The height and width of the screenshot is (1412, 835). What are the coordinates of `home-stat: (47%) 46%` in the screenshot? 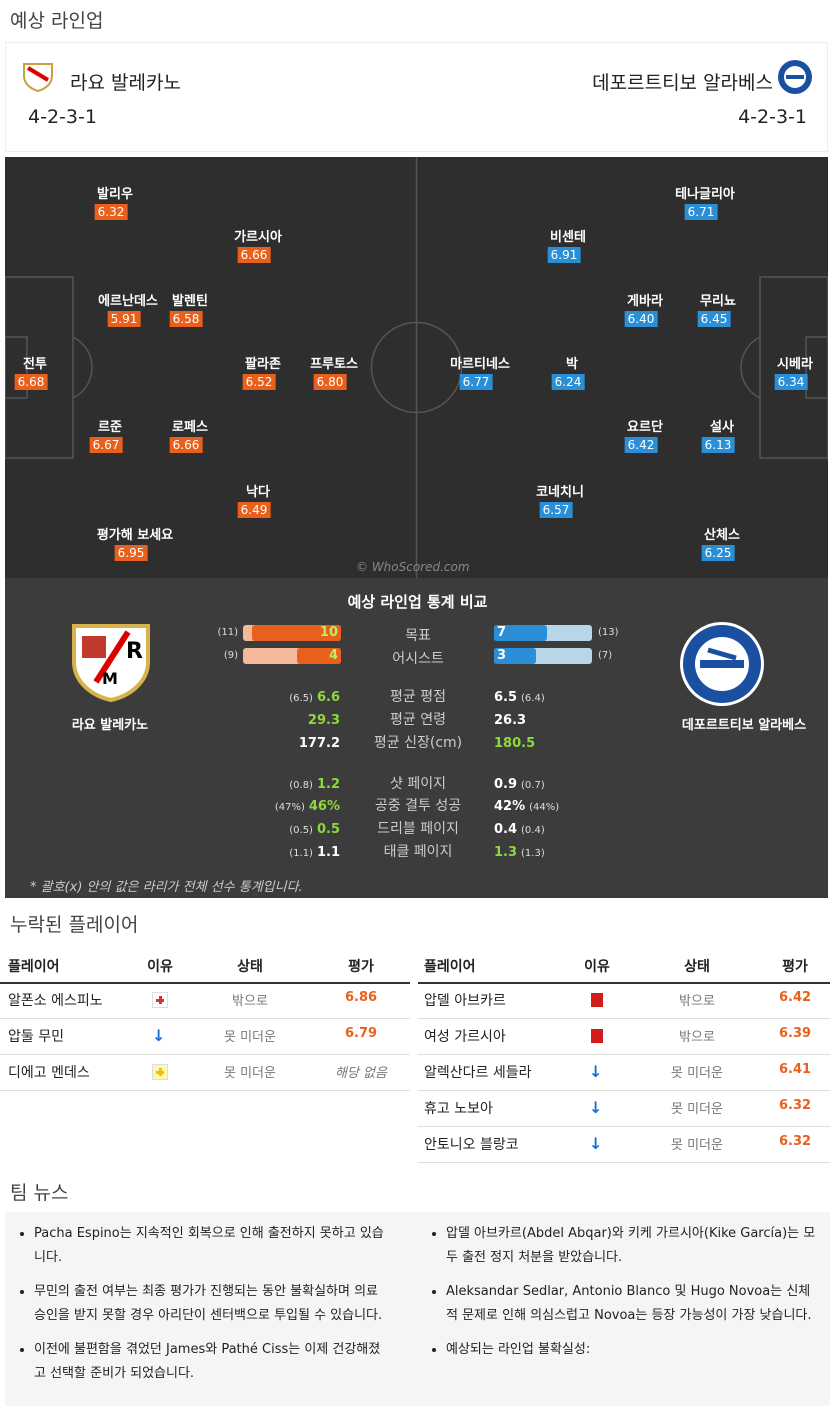 It's located at (307, 804).